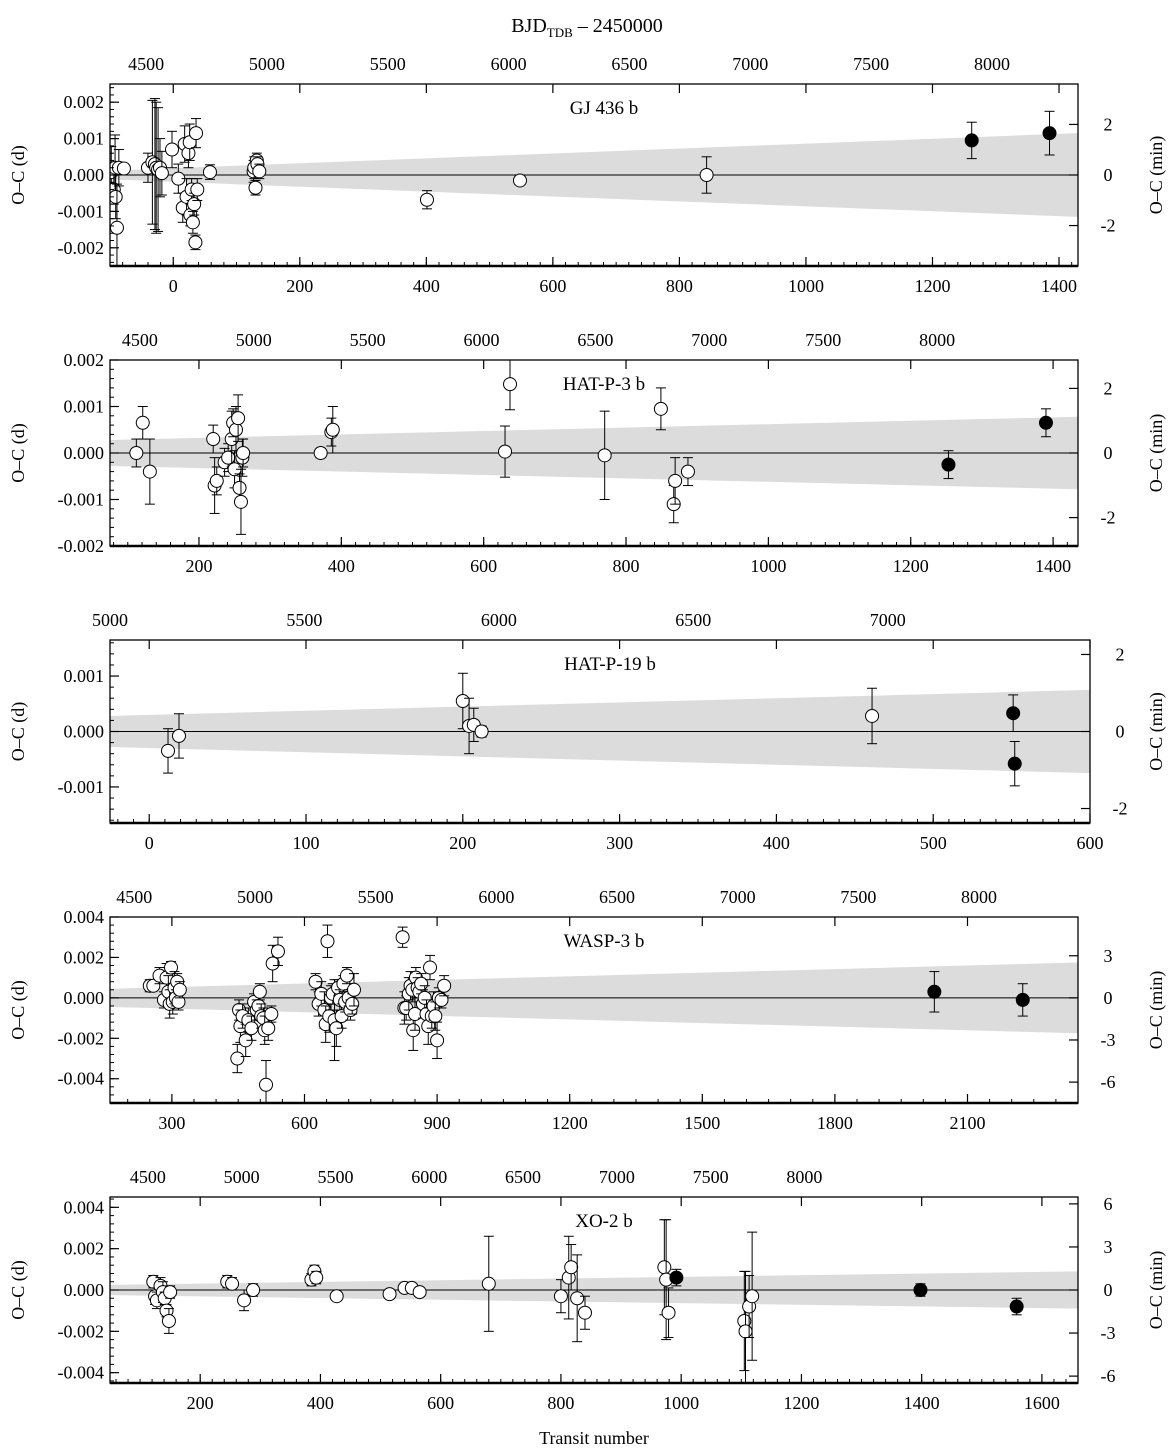 Image resolution: width=1173 pixels, height=1450 pixels. Describe the element at coordinates (84, 732) in the screenshot. I see `y-tick-label: 0.000` at that location.